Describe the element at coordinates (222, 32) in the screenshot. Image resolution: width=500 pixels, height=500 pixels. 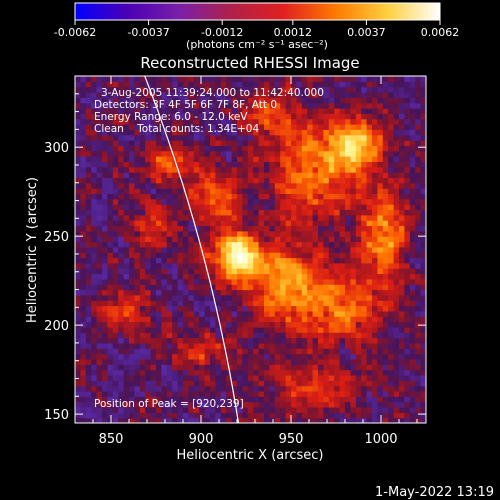
I see `colorbar-tick-label: -0.0012` at that location.